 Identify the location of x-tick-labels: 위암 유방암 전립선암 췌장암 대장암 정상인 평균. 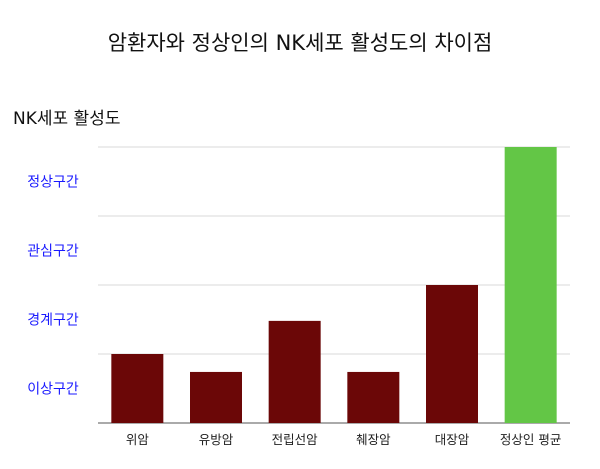
(344, 439).